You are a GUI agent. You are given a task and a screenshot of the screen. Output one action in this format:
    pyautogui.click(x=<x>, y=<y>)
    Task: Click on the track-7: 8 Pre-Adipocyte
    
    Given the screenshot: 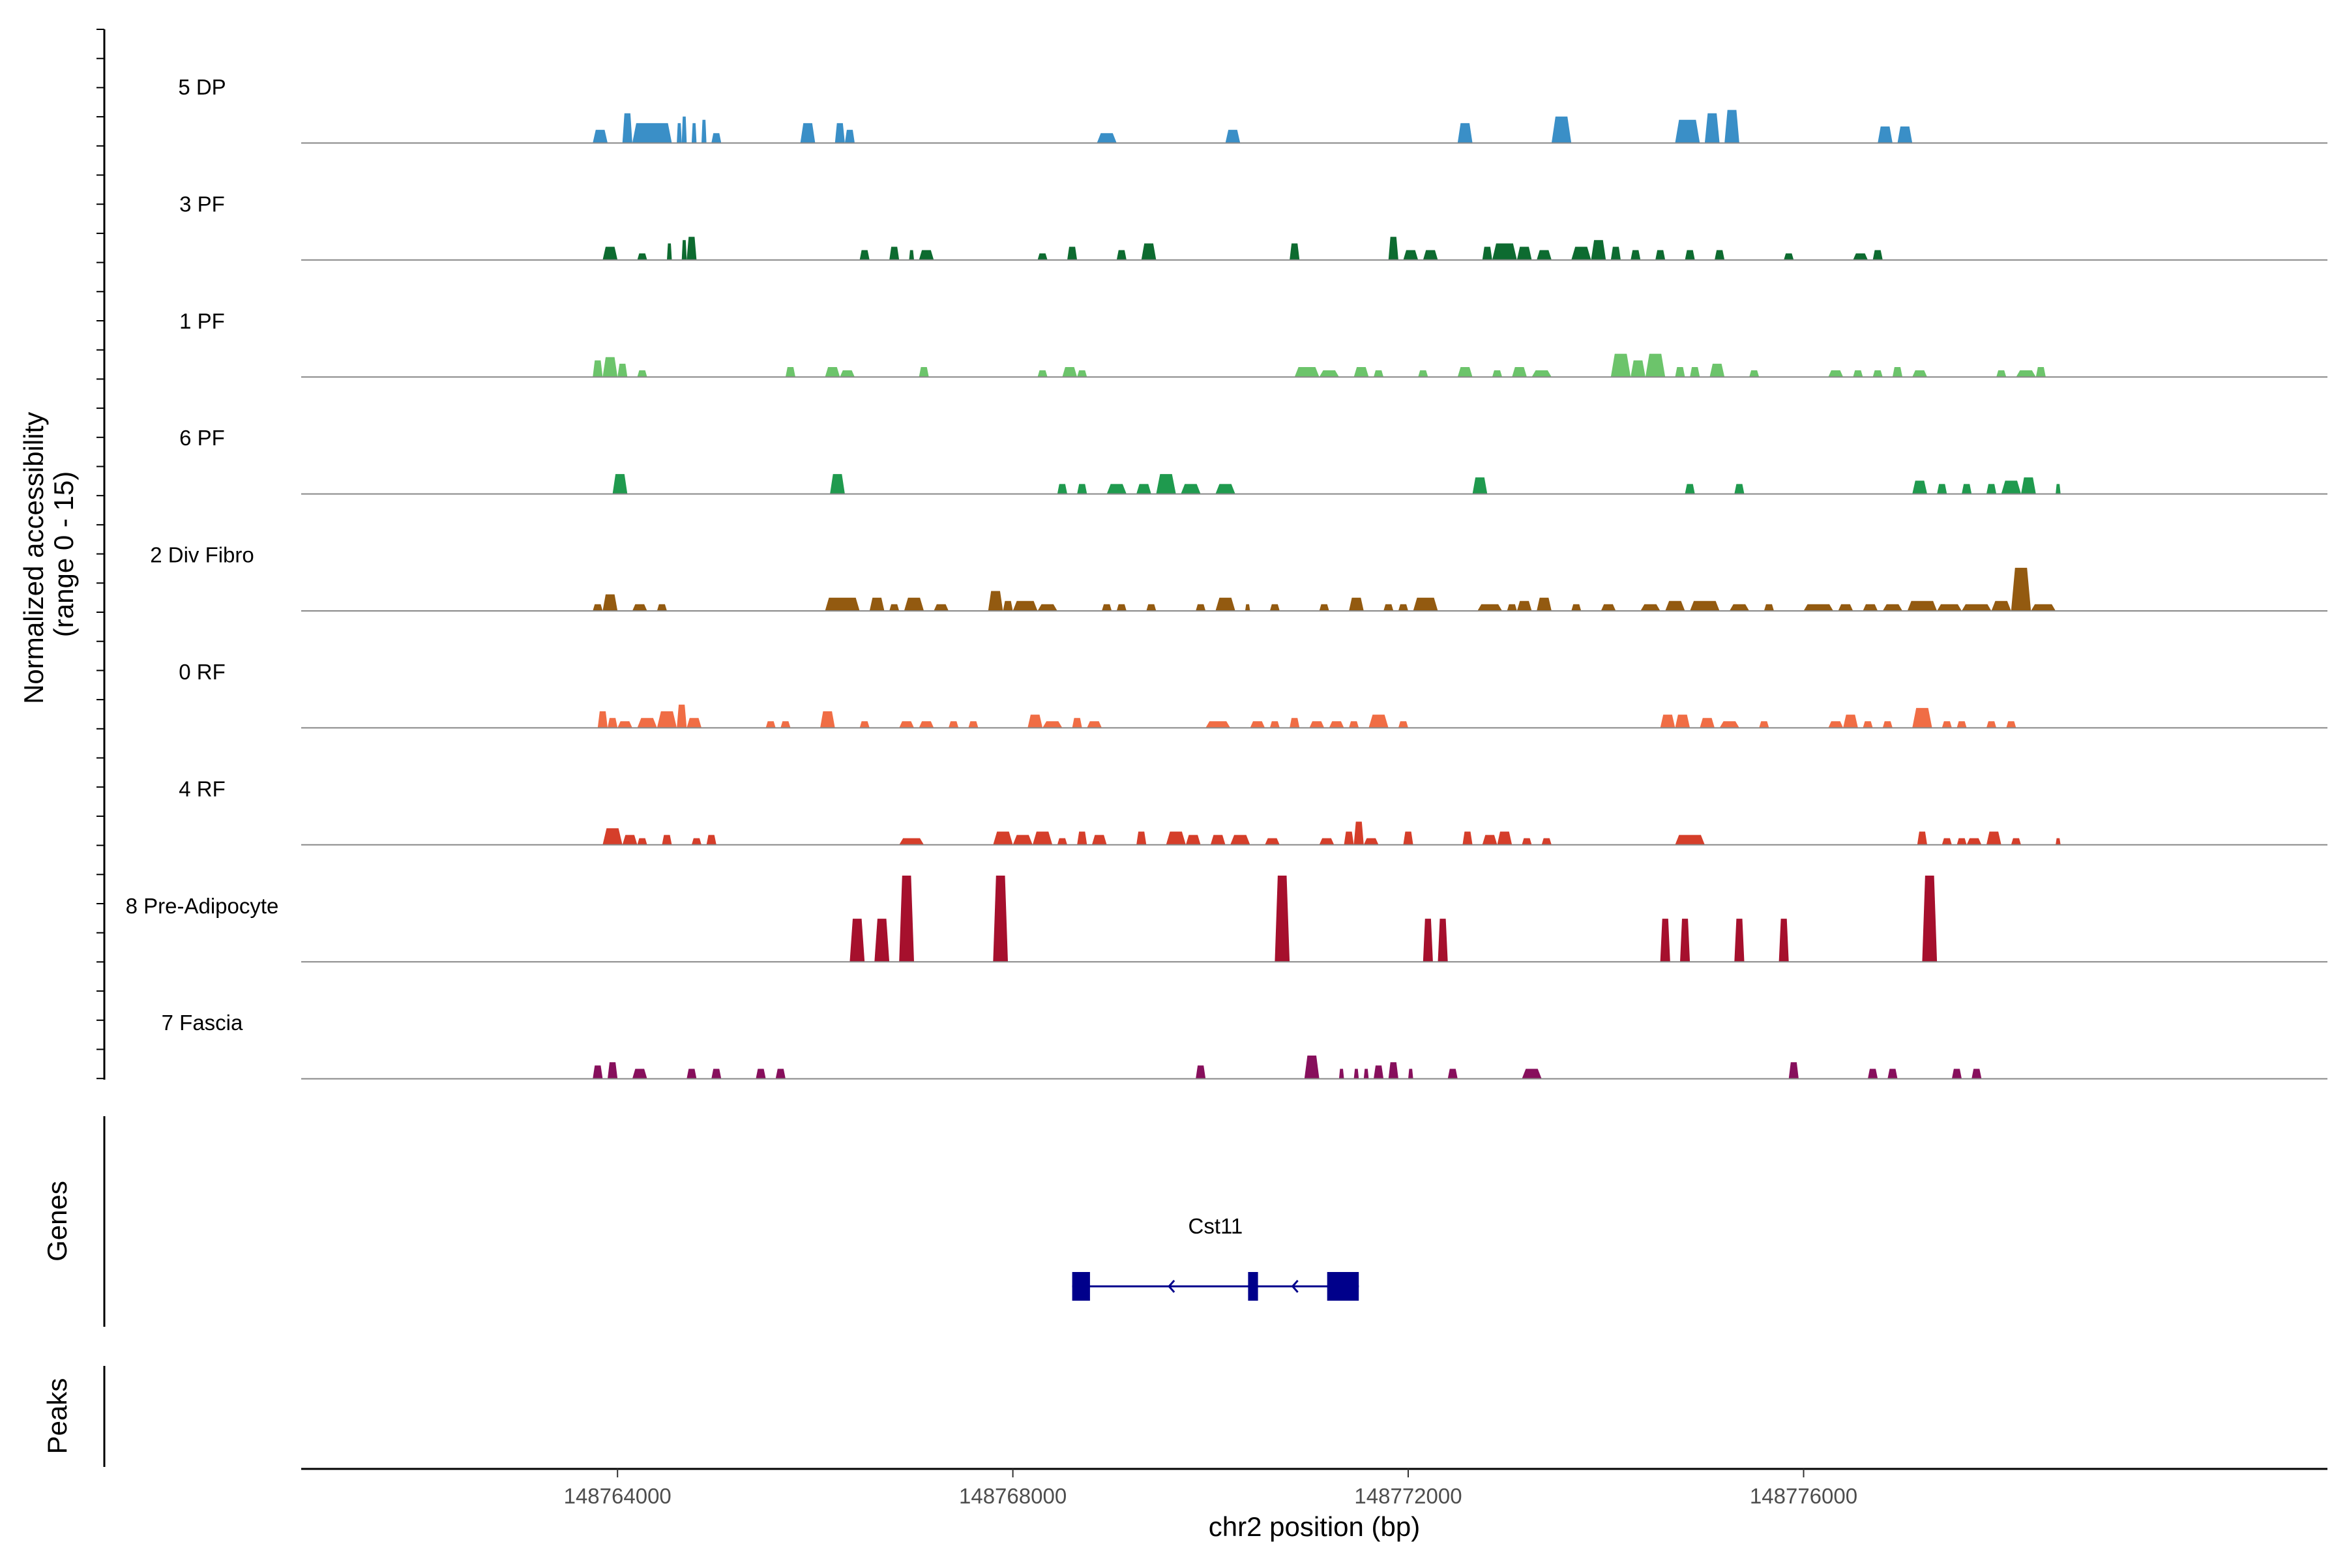 What is the action you would take?
    pyautogui.click(x=1226, y=920)
    